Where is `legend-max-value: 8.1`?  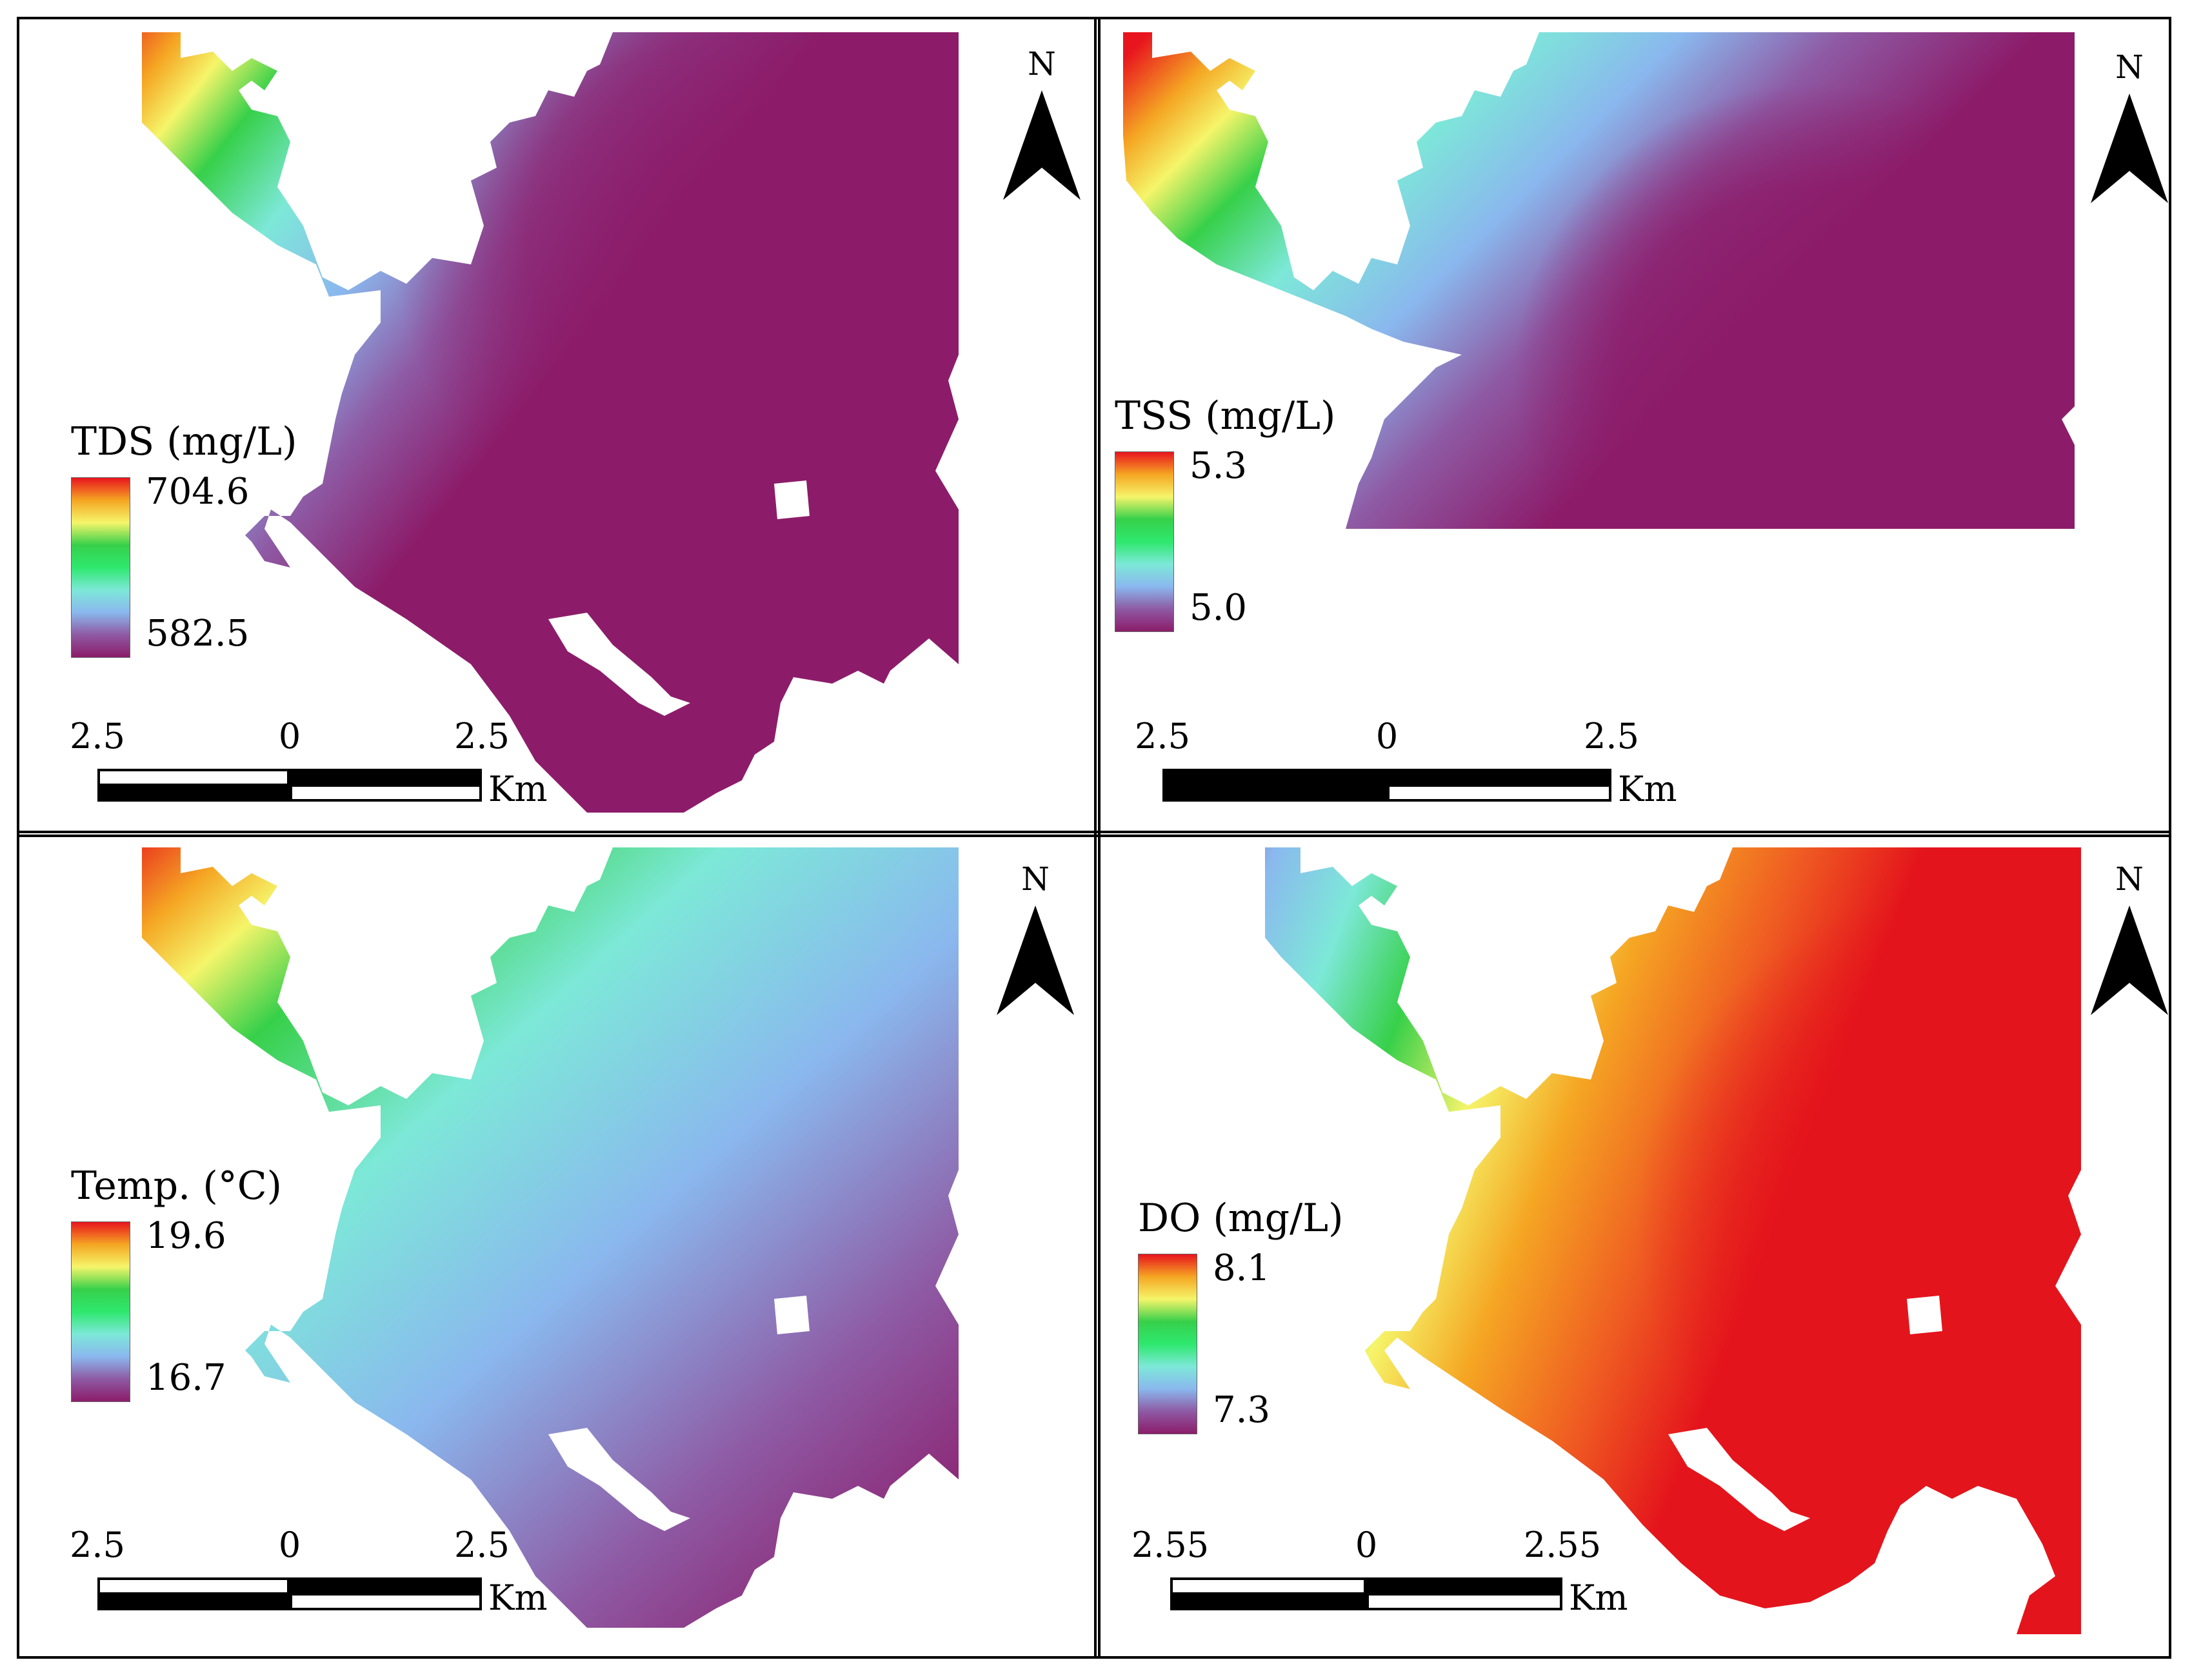
legend-max-value: 8.1 is located at coordinates (1242, 1268).